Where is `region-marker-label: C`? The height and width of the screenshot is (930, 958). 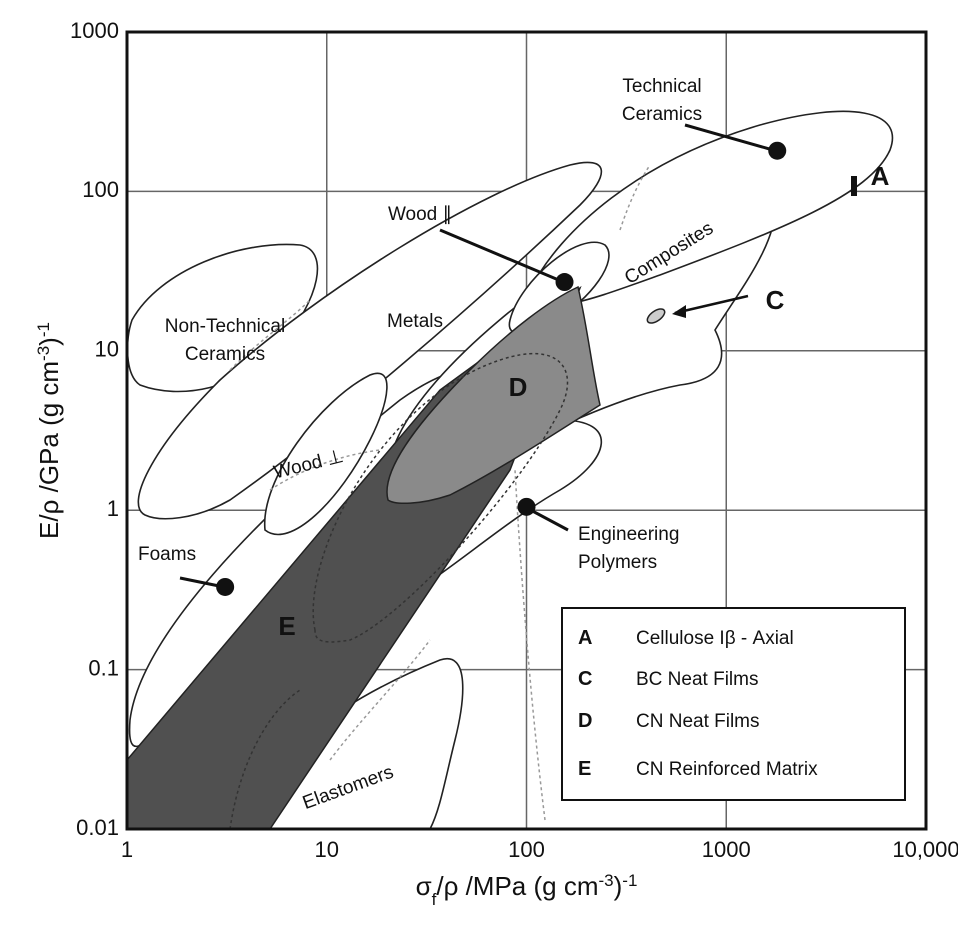
region-marker-label: C is located at coordinates (775, 300).